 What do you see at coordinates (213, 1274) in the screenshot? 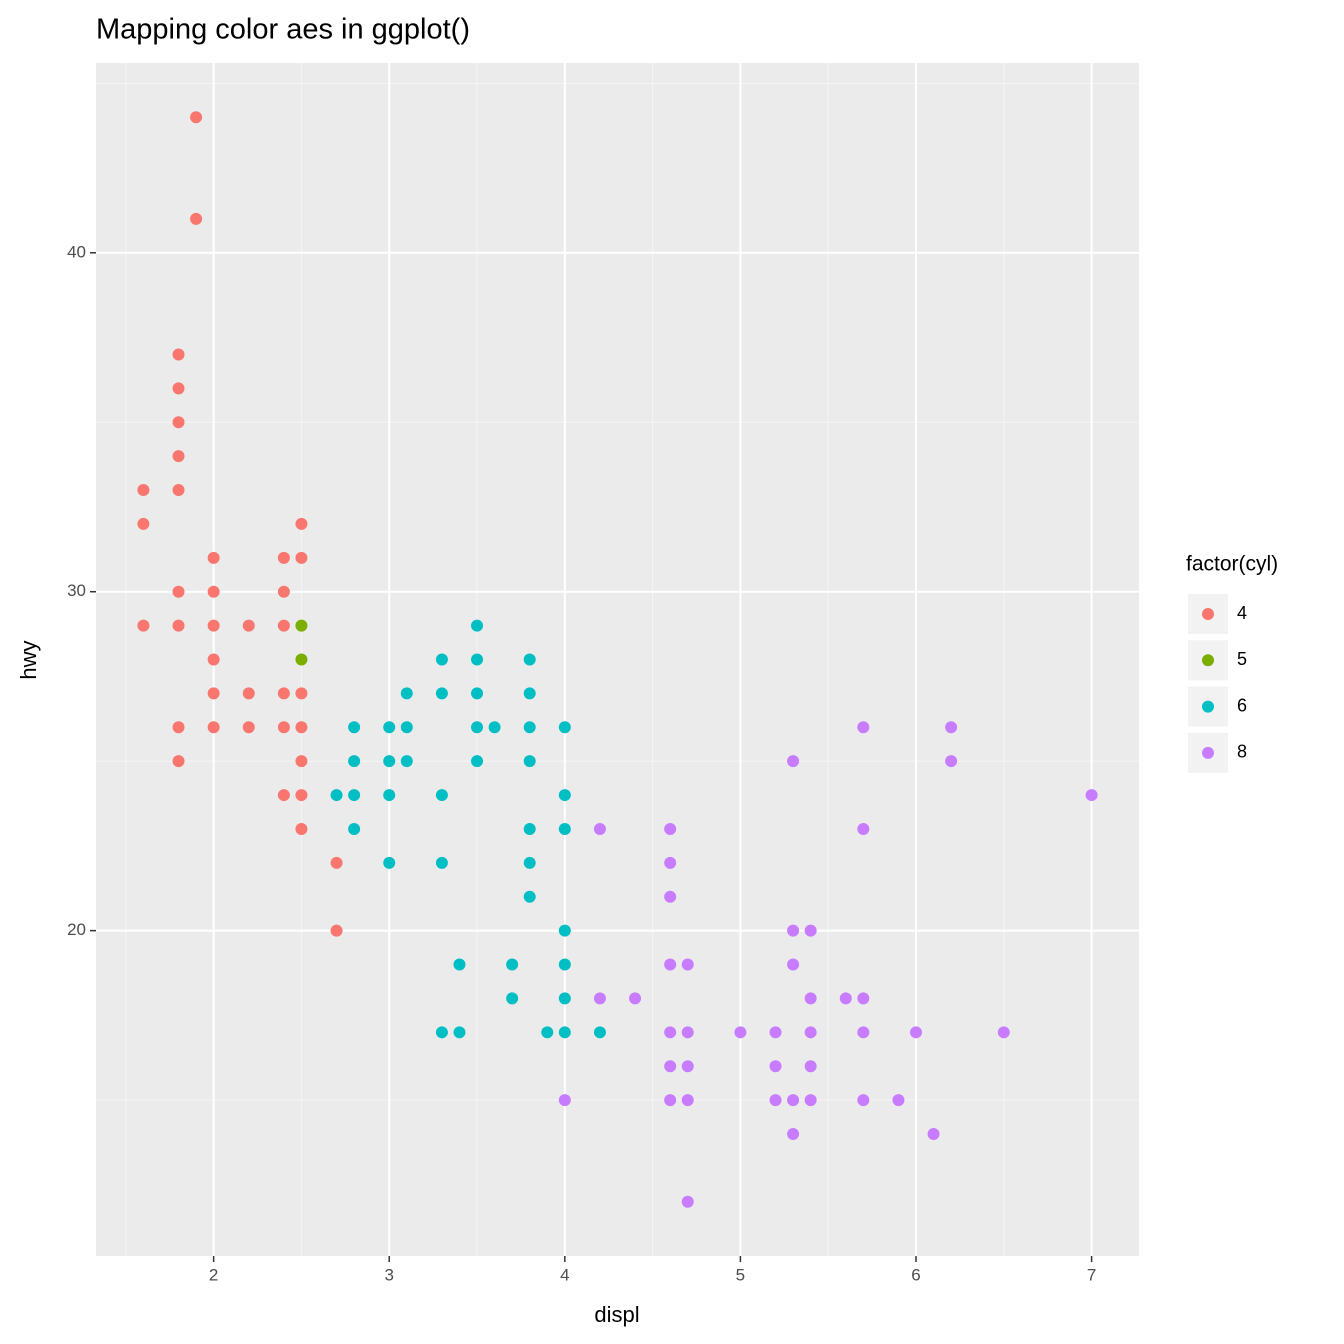
I see `x-tick-label: 2` at bounding box center [213, 1274].